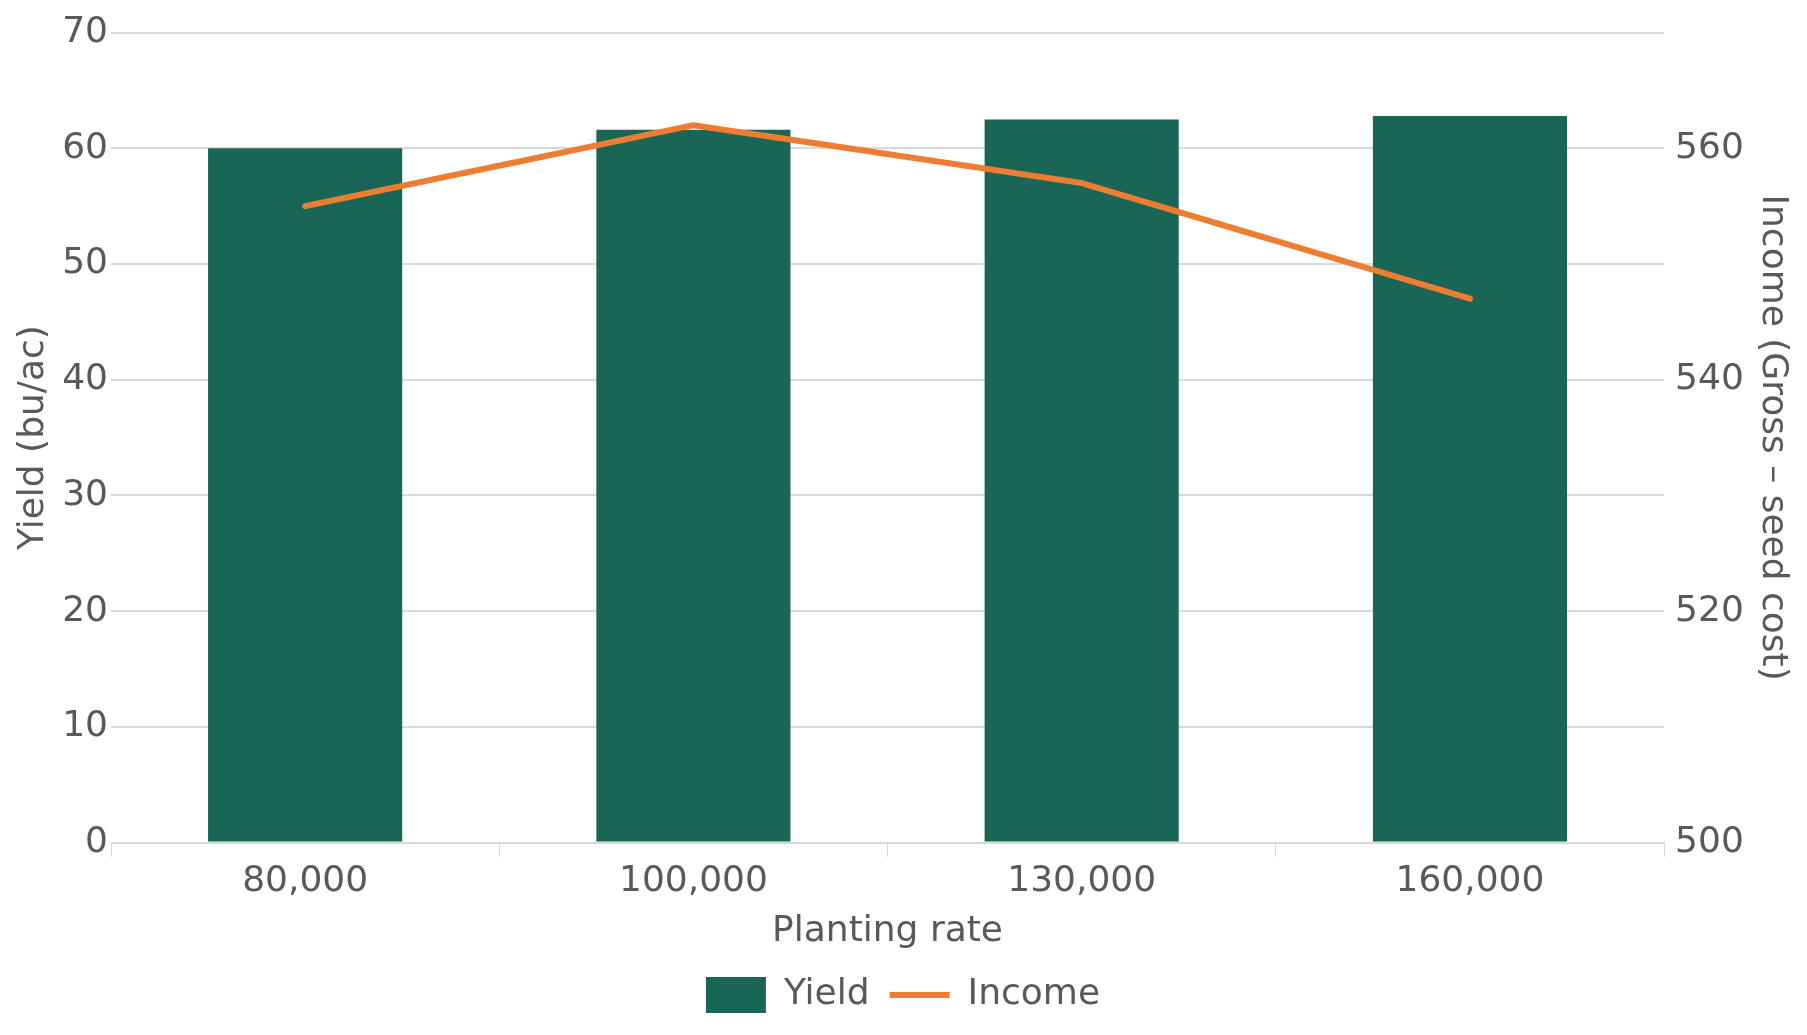 The width and height of the screenshot is (1807, 1035). I want to click on legend-label: Yield, so click(826, 992).